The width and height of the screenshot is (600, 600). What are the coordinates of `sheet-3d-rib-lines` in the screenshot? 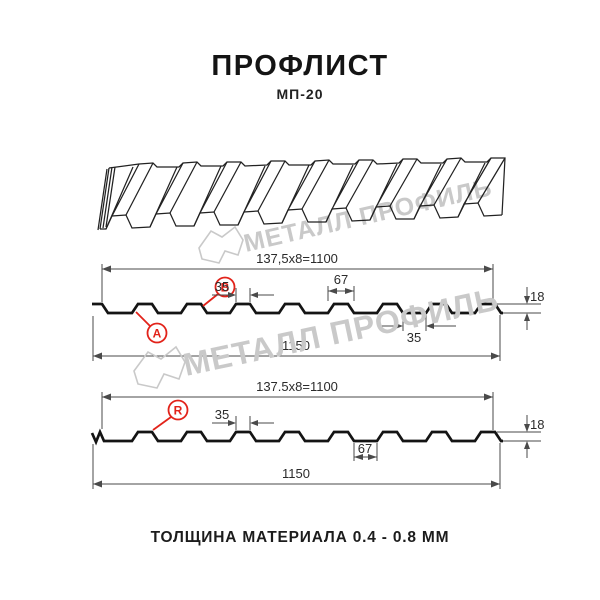 It's located at (305, 193).